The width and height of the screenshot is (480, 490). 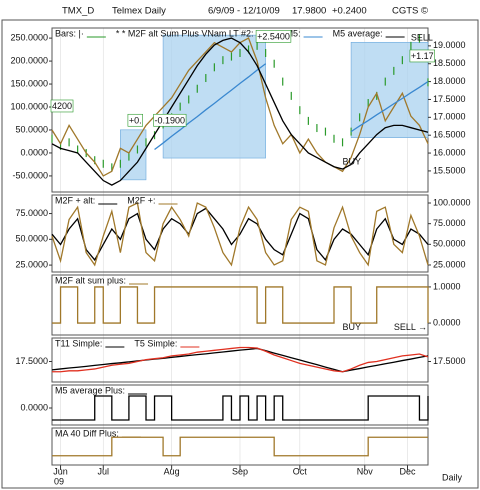 What do you see at coordinates (90, 390) in the screenshot?
I see `legend-label: M5 average Plus:` at bounding box center [90, 390].